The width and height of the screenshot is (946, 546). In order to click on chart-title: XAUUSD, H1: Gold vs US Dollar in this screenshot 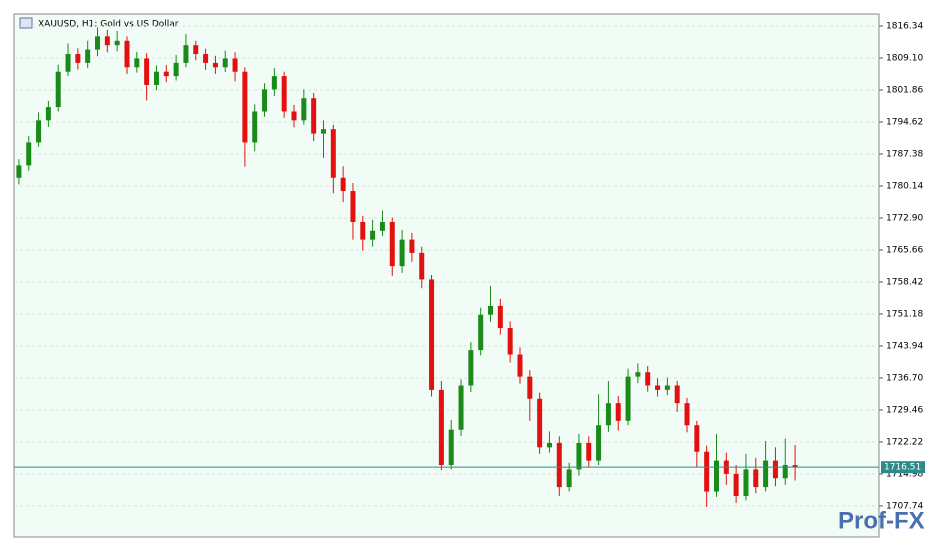, I will do `click(108, 25)`.